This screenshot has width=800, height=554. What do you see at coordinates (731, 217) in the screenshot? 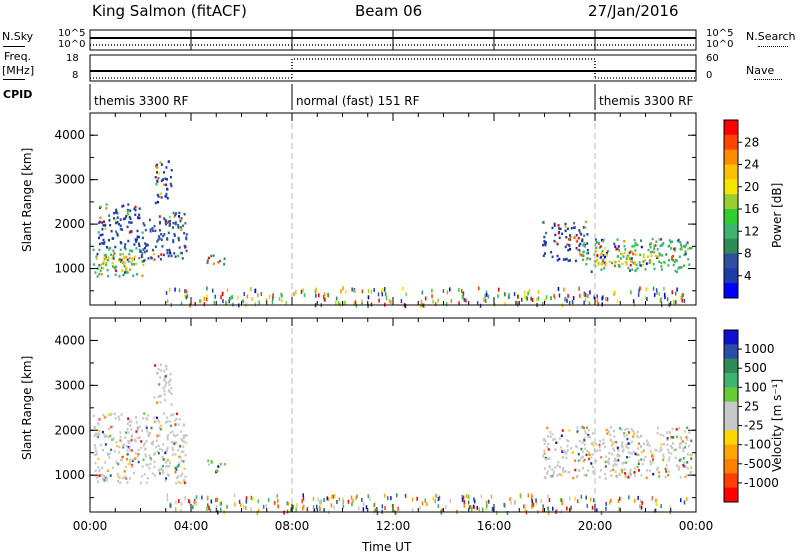
I see `colorbar-swatch` at bounding box center [731, 217].